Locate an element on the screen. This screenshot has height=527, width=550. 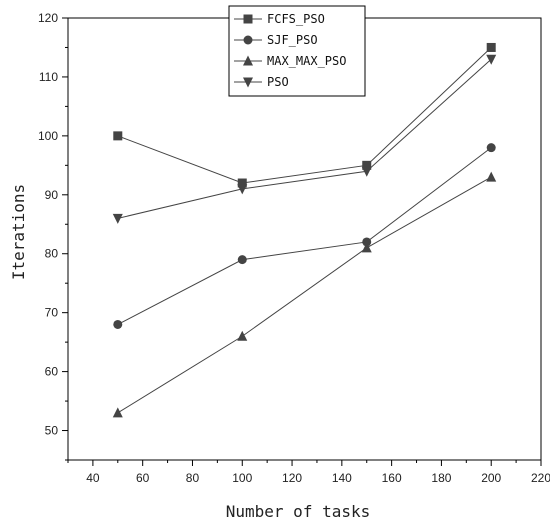
x-tick-label: 80 is located at coordinates (193, 478).